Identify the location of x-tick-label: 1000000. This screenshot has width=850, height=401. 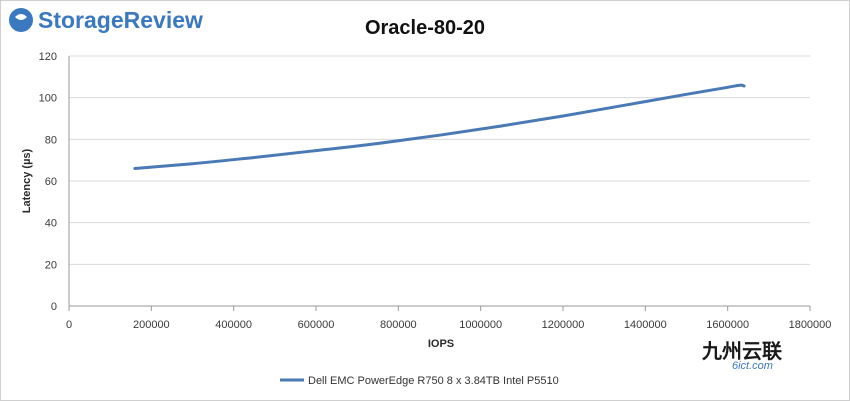
(480, 325).